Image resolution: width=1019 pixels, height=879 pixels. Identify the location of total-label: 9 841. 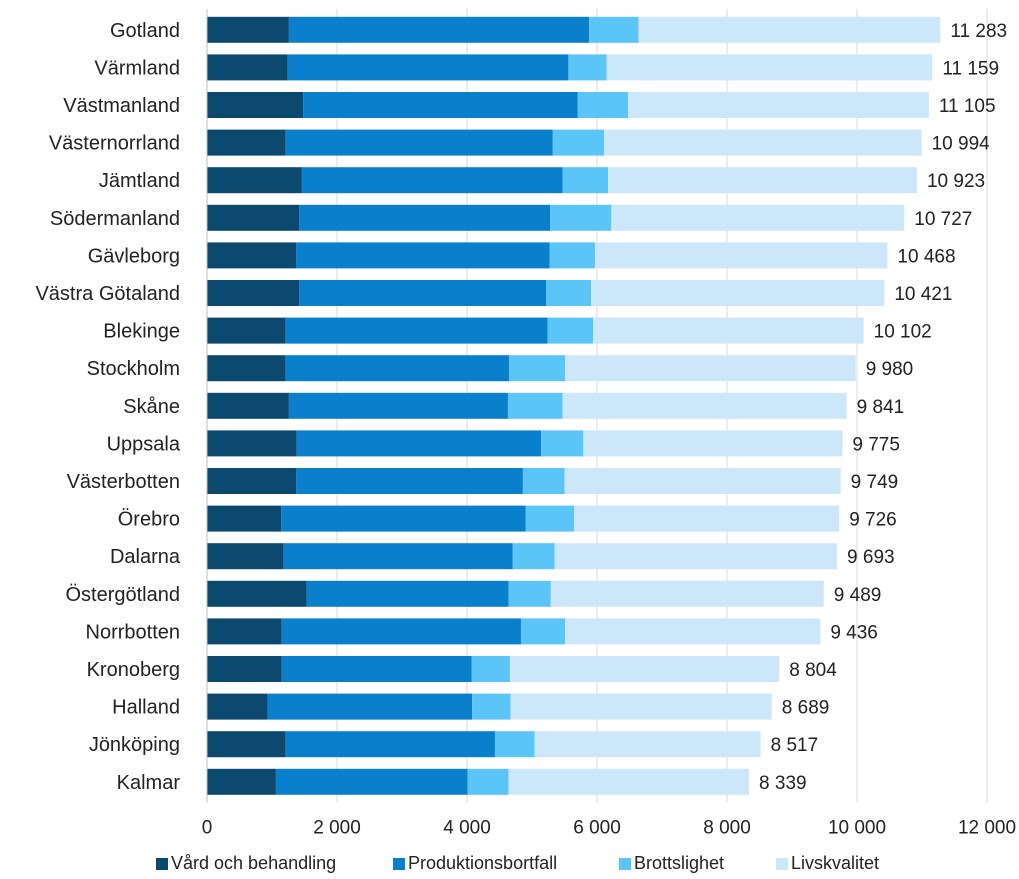
(881, 407).